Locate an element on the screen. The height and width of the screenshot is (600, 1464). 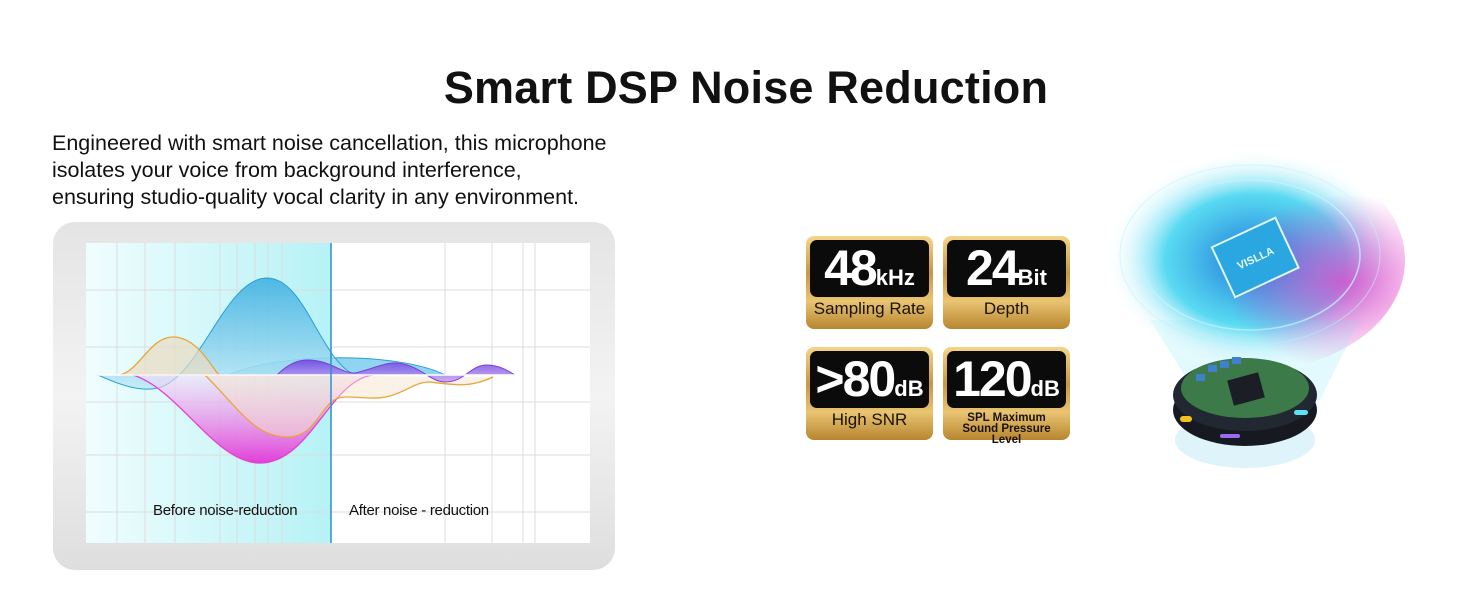
badge-value-box: 120dB is located at coordinates (1006, 379).